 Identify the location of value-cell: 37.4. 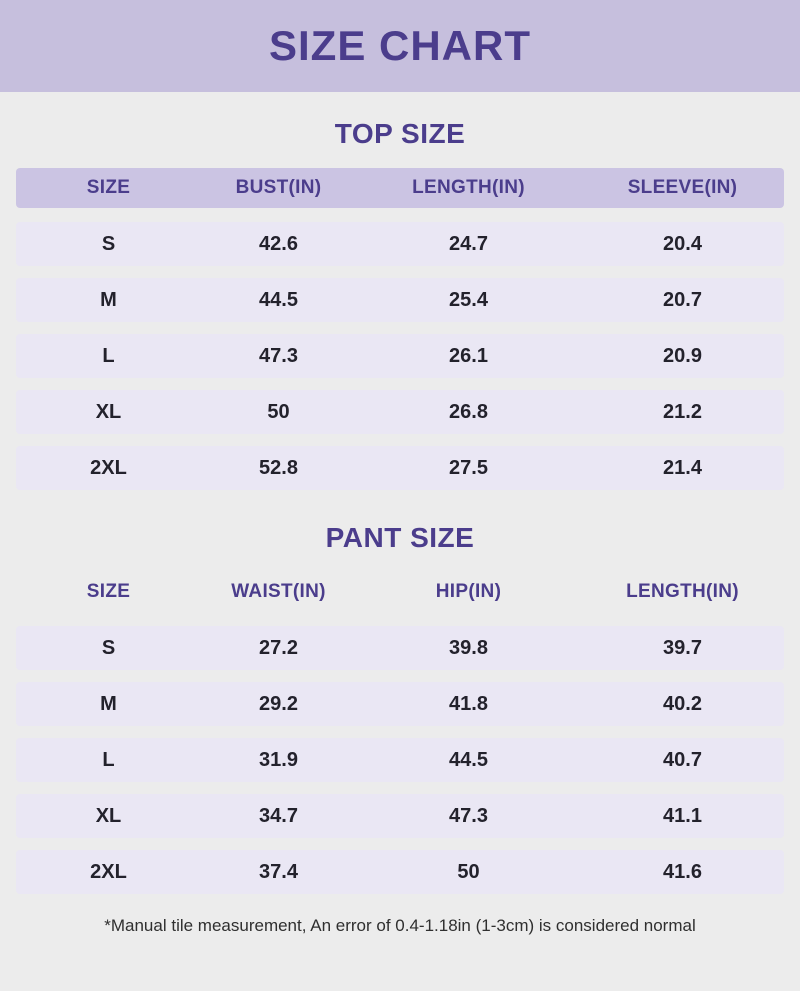
(278, 871).